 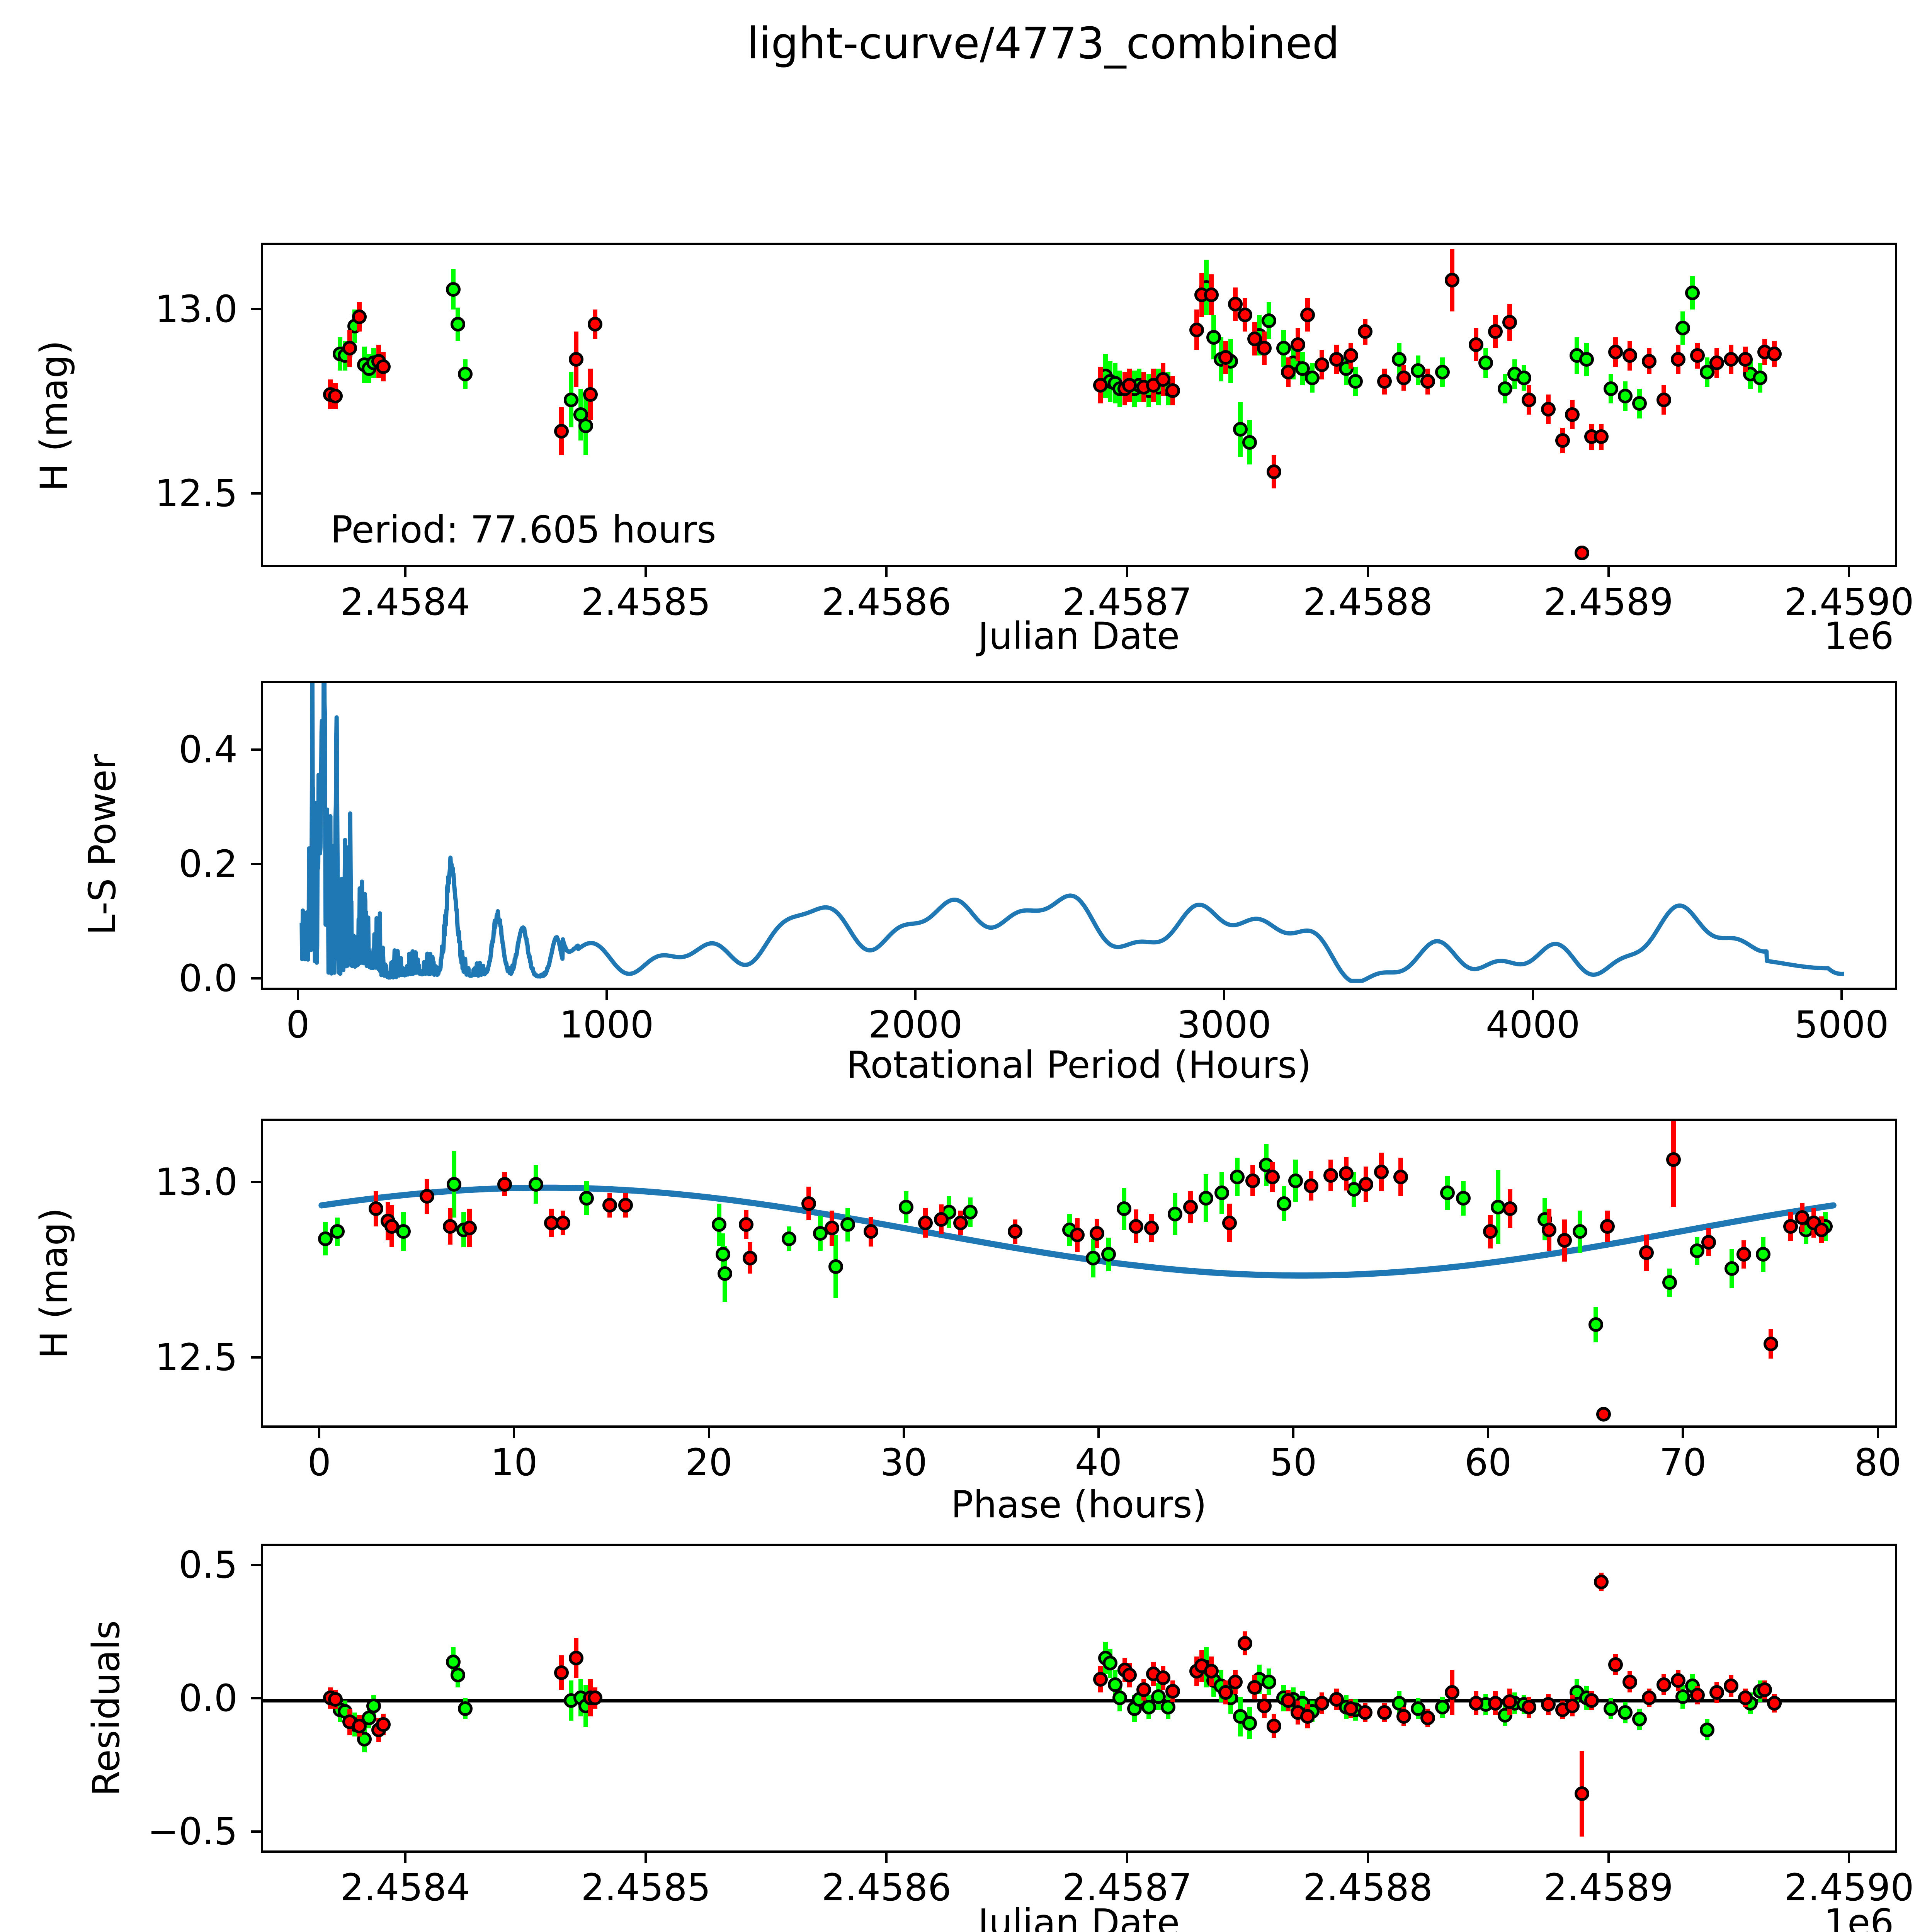 I want to click on x-tick-label: 2.4587, so click(x=1127, y=1887).